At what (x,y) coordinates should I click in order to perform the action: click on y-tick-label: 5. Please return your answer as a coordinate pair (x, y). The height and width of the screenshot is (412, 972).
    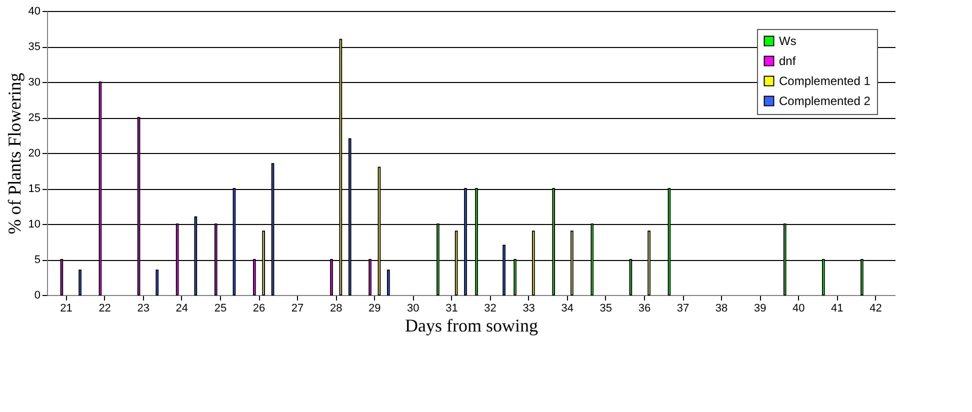
    Looking at the image, I should click on (37, 260).